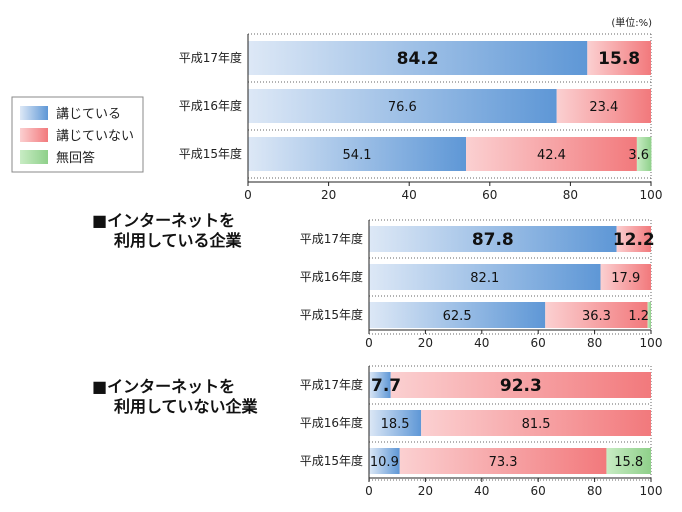 Image resolution: width=682 pixels, height=512 pixels. What do you see at coordinates (34, 157) in the screenshot?
I see `legend-swatch-none` at bounding box center [34, 157].